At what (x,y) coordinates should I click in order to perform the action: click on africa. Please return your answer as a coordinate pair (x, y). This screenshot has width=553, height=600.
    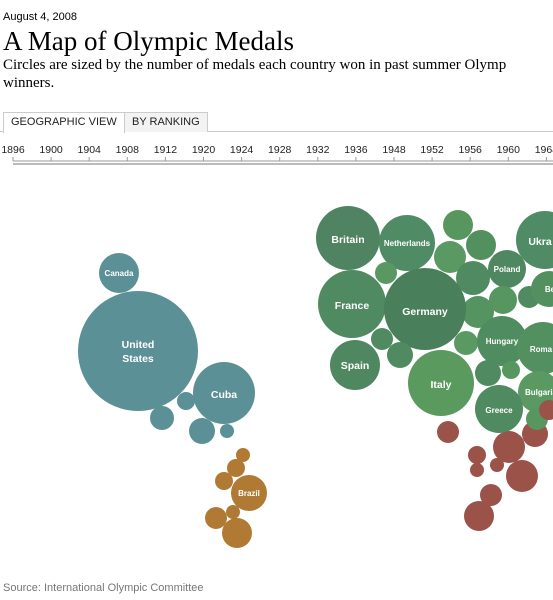
    Looking at the image, I should click on (492, 476).